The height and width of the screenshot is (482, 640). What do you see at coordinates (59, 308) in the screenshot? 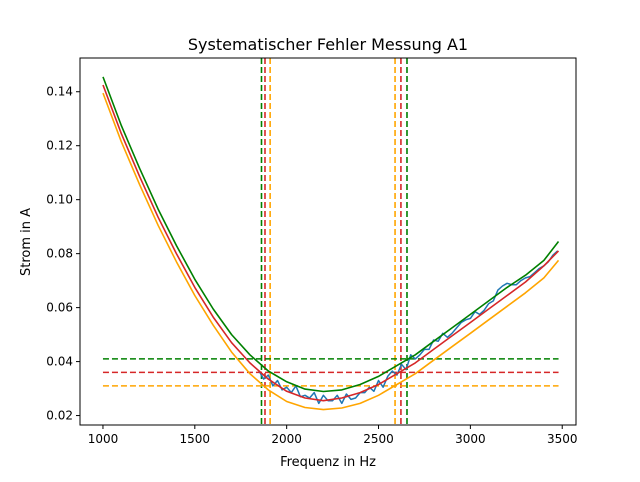
I see `y-tick-label-0.06: 0.06` at bounding box center [59, 308].